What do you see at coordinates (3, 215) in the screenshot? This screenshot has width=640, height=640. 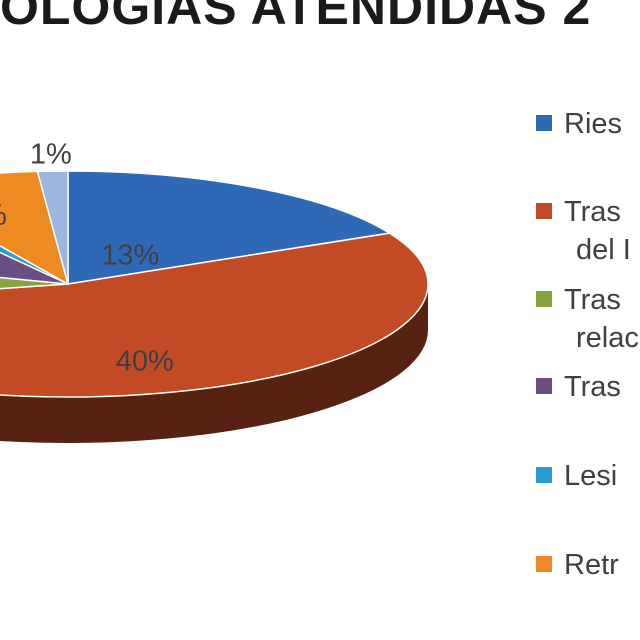 I see `data-label-5: 5%` at bounding box center [3, 215].